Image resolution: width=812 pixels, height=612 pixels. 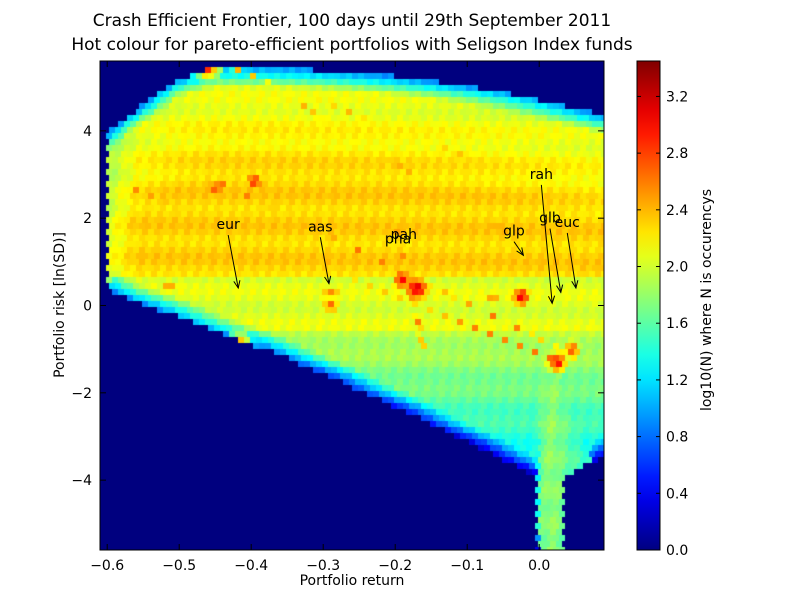 I want to click on y-tick-label: 0, so click(x=87, y=307).